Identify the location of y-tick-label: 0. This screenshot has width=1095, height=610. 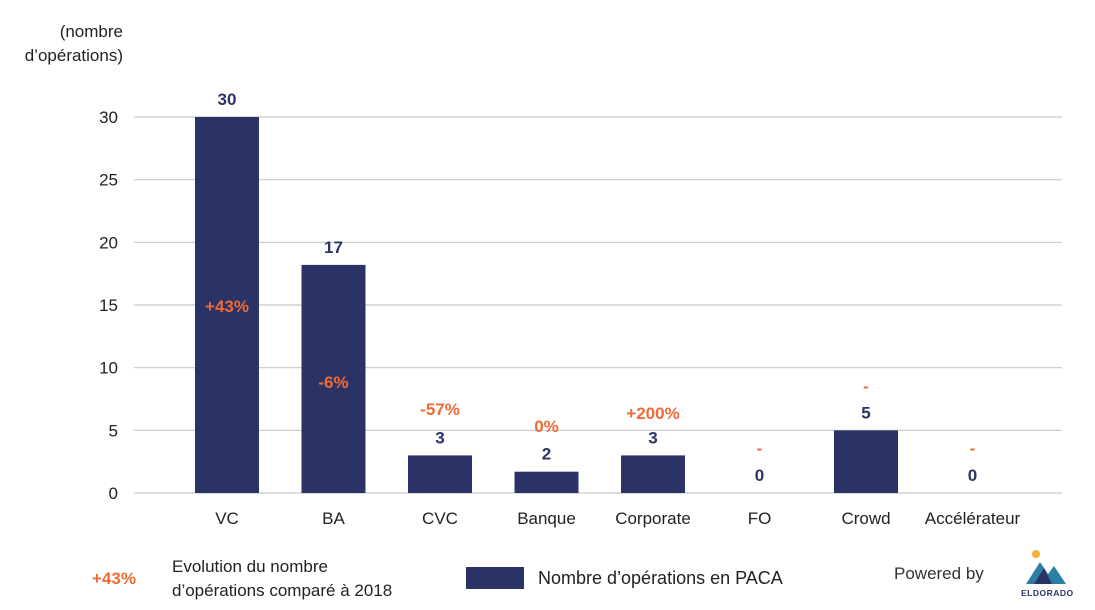
(113, 493).